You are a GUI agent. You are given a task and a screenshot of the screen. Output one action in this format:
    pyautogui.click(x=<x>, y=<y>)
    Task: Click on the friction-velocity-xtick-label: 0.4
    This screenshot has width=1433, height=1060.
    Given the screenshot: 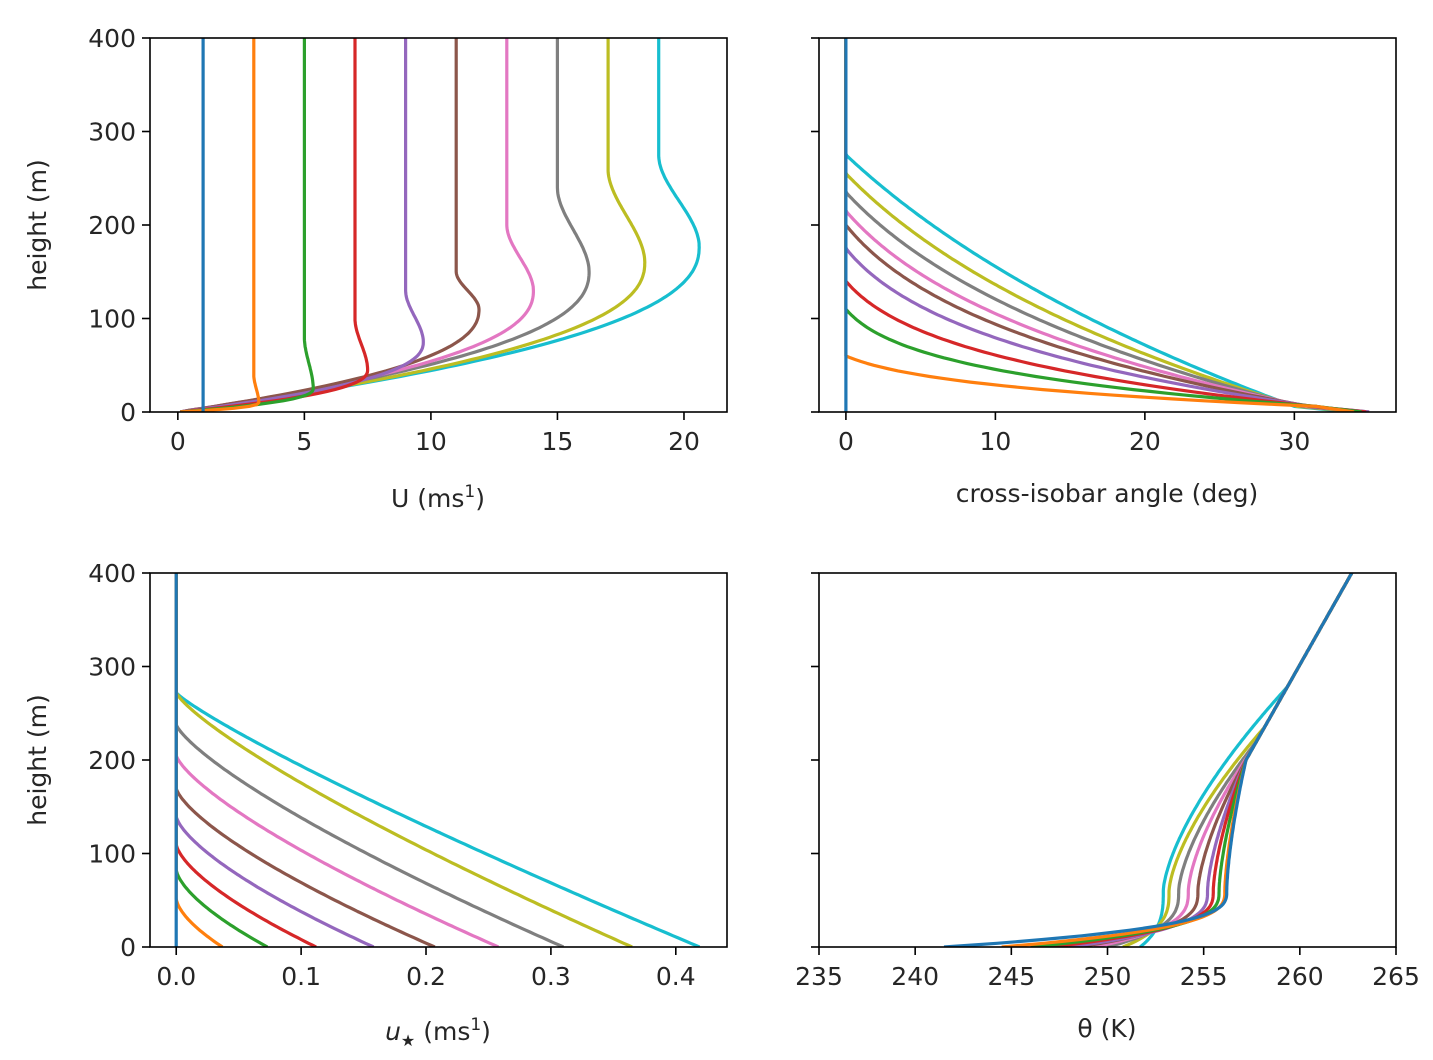 What is the action you would take?
    pyautogui.click(x=676, y=976)
    